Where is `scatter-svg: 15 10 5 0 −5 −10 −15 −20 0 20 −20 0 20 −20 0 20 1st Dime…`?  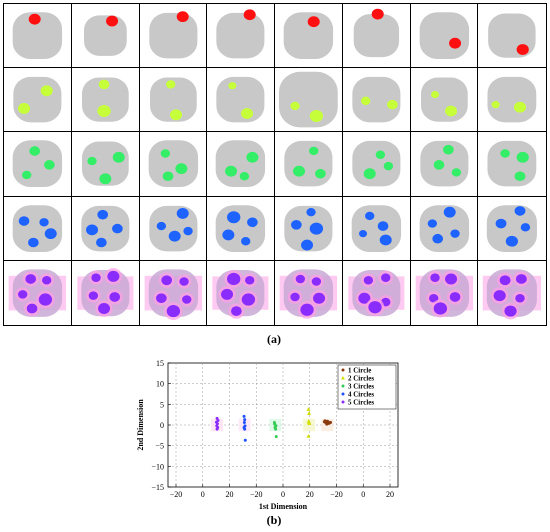 scatter-svg: 15 10 5 0 −5 −10 −15 −20 0 20 −20 0 20 −20 0 20 1st Dime… is located at coordinates (267, 435).